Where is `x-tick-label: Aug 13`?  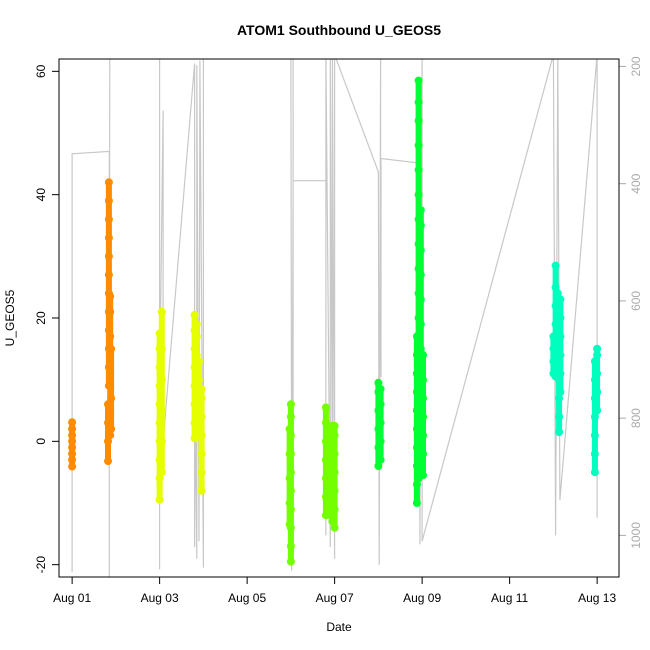
x-tick-label: Aug 13 is located at coordinates (597, 598).